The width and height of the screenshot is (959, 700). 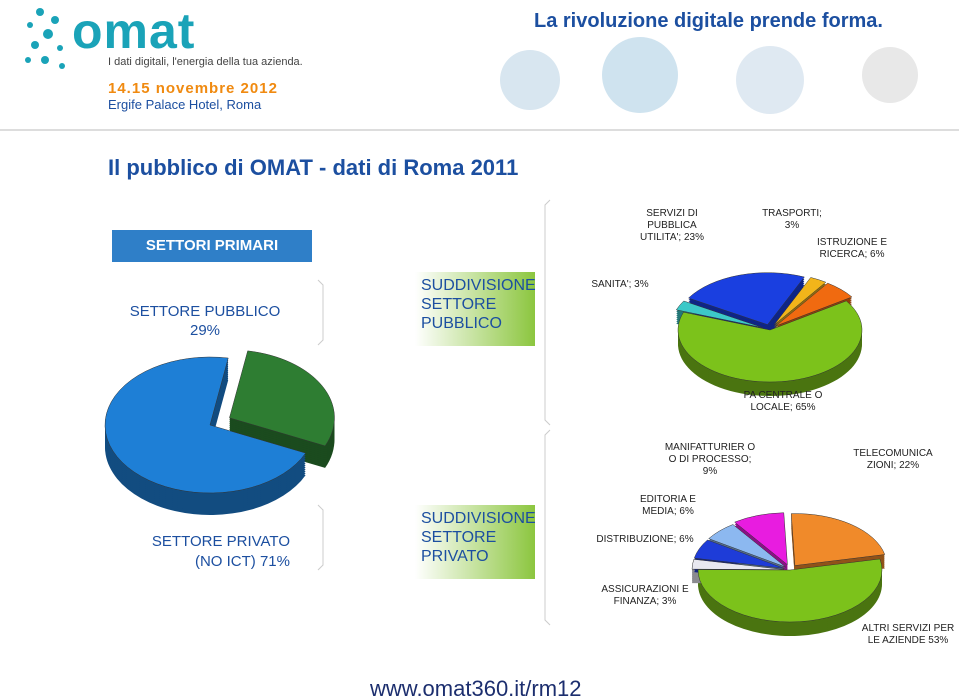 What do you see at coordinates (908, 634) in the screenshot?
I see `slice-label: ALTRI SERVIZI PER LE AZIENDE 53%` at bounding box center [908, 634].